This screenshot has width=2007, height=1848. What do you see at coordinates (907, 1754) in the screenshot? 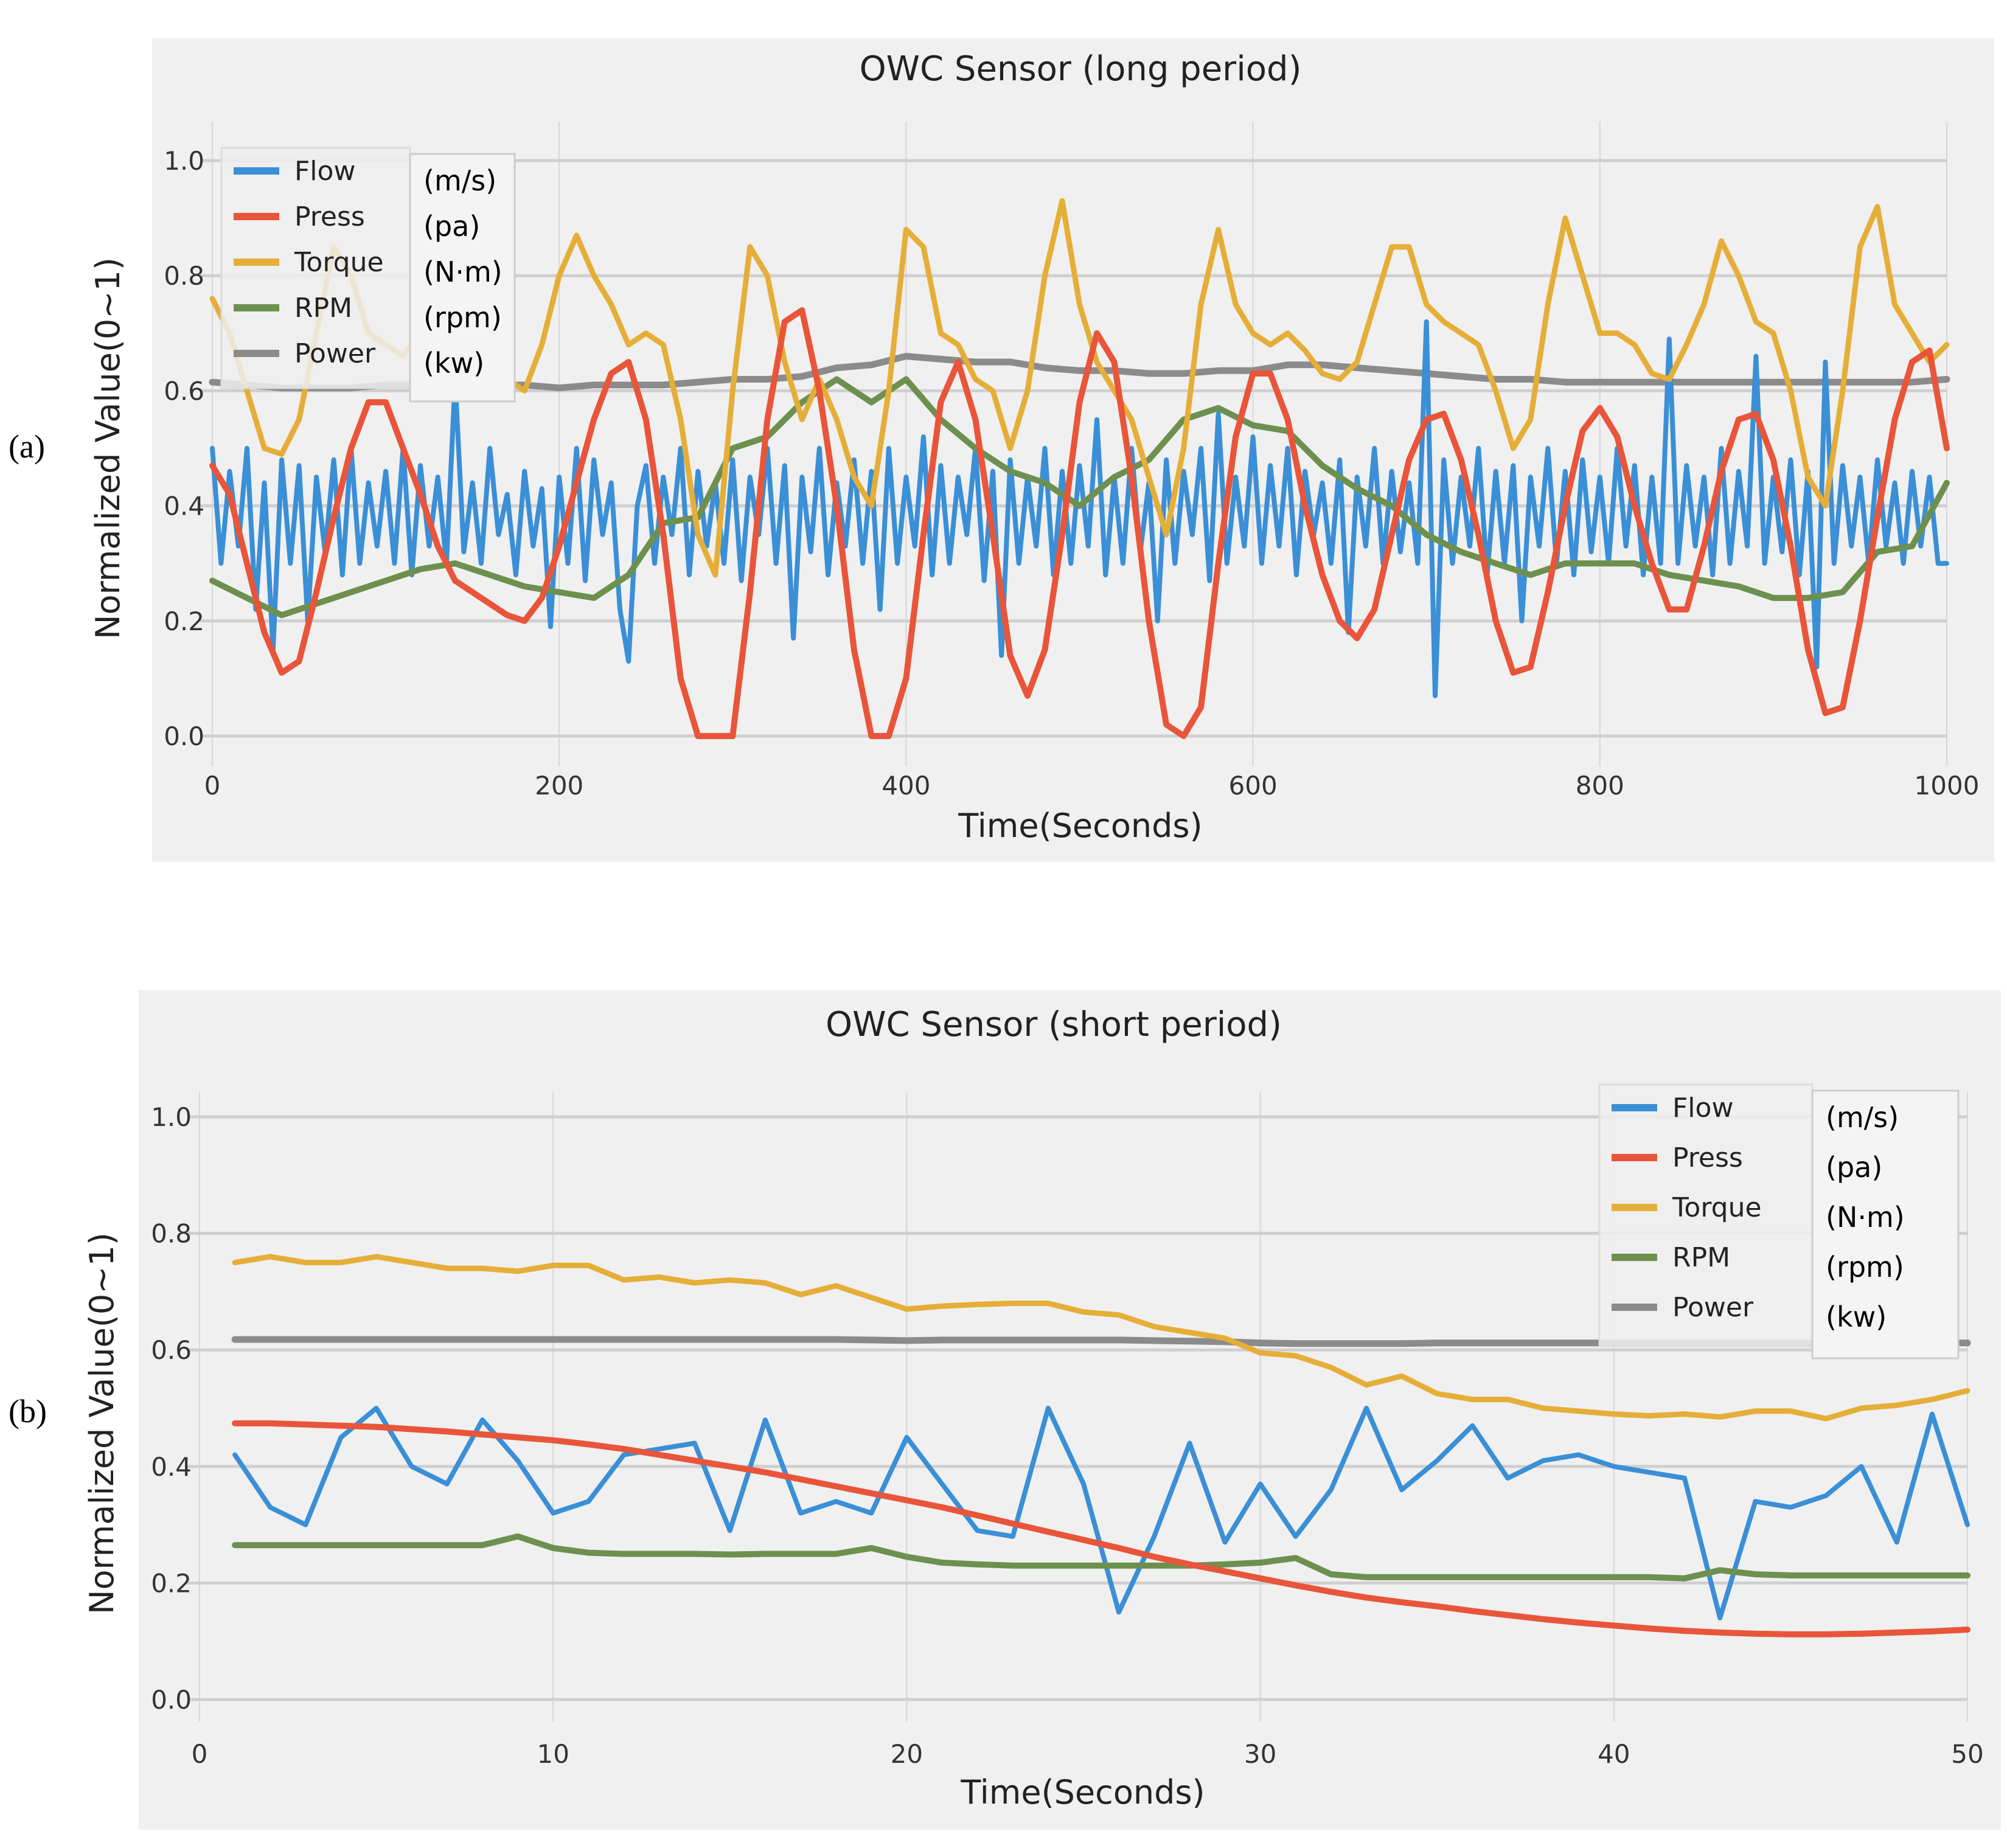
I see `x-tick-label: 20` at bounding box center [907, 1754].